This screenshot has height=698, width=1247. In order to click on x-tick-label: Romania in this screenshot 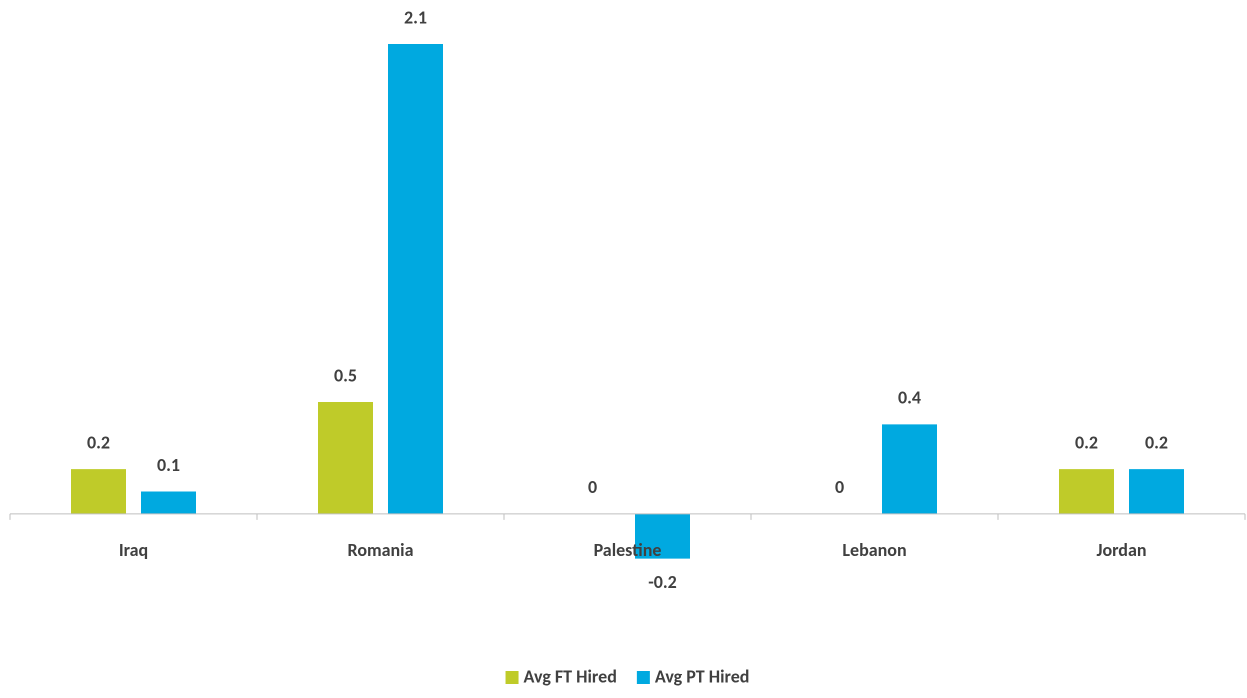, I will do `click(381, 550)`.